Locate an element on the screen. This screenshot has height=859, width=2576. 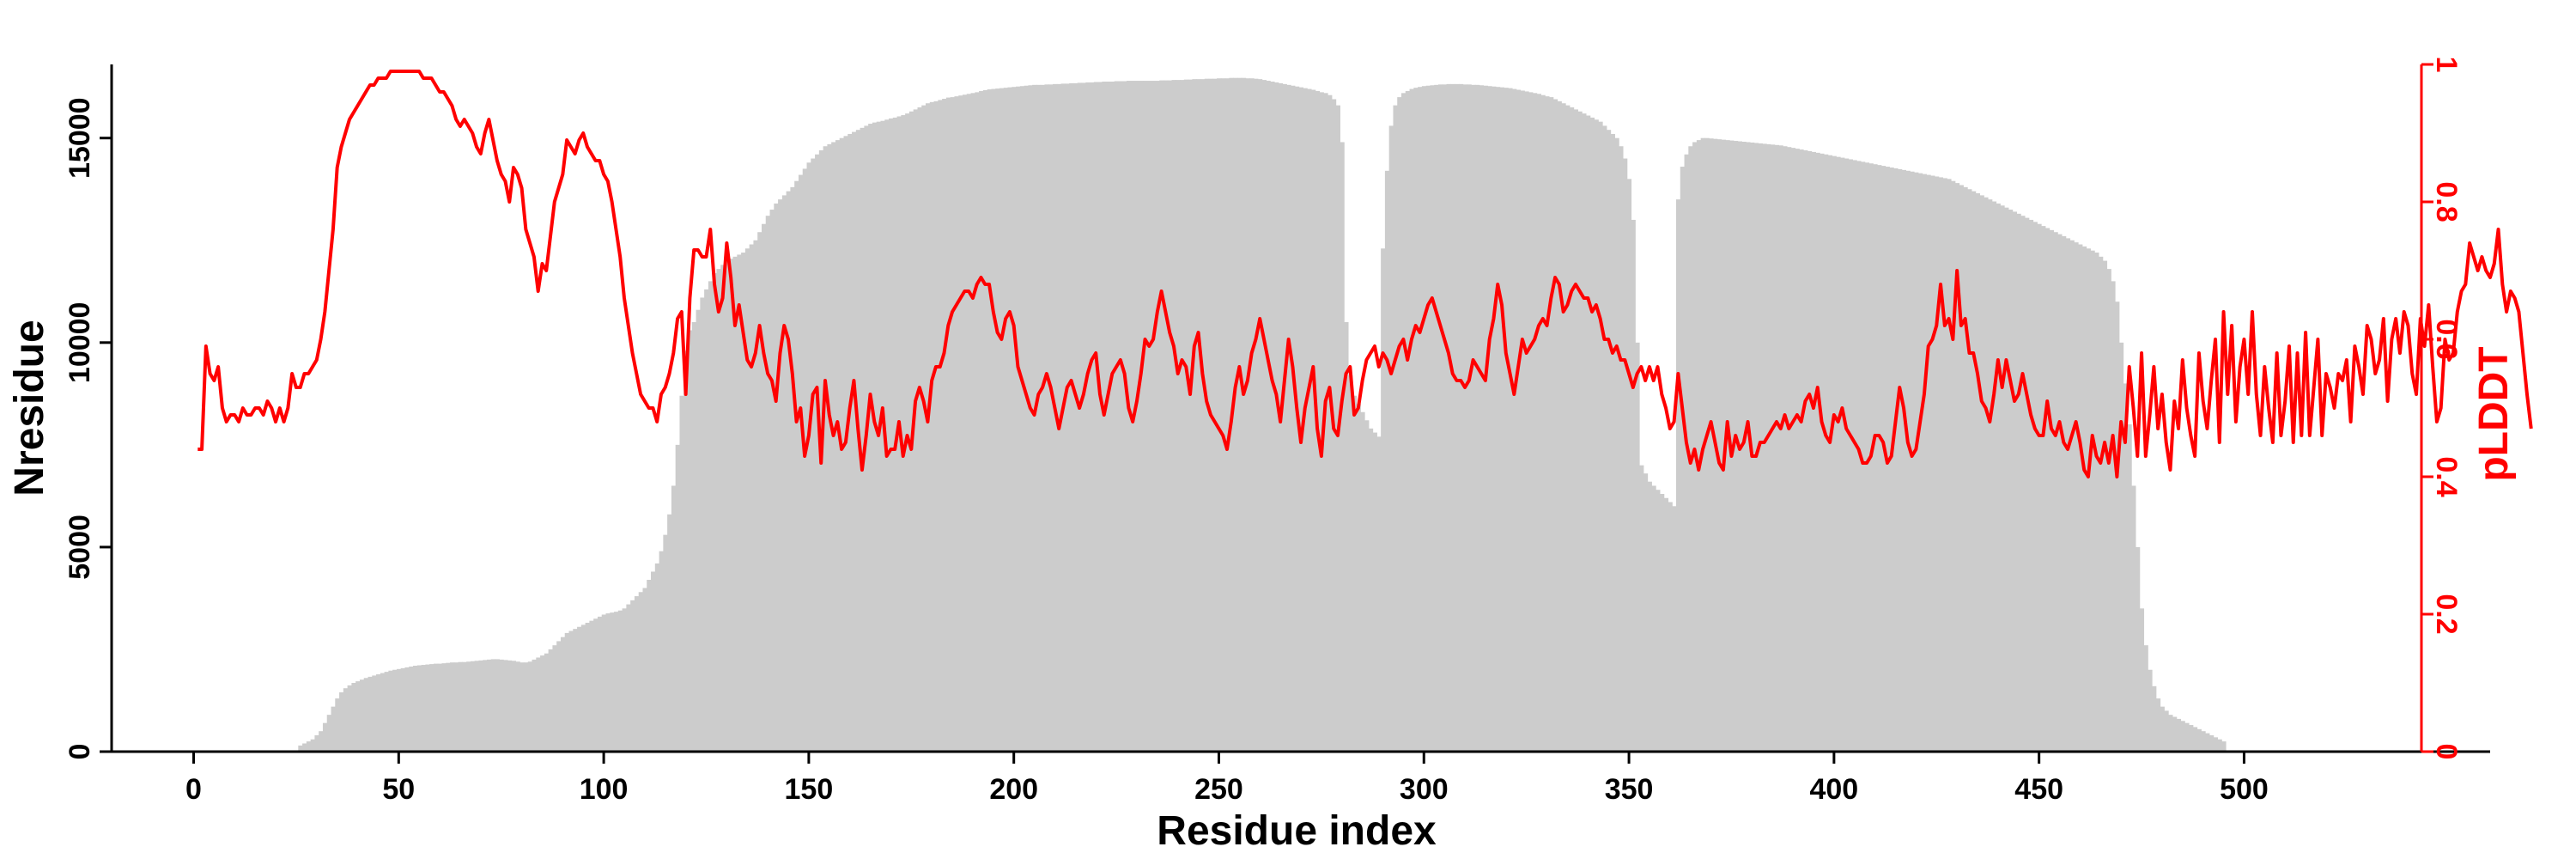
x-tick-label: 150 is located at coordinates (810, 789).